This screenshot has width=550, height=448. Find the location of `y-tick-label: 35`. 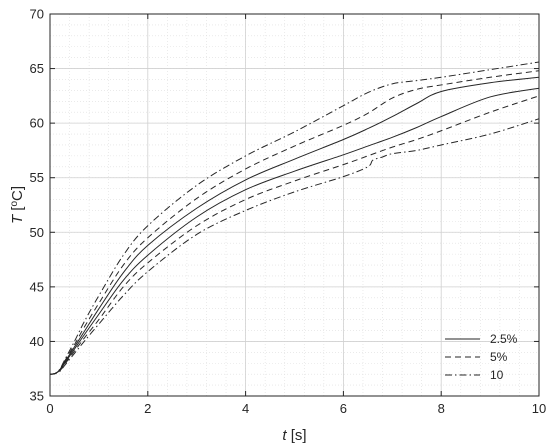

y-tick-label: 35 is located at coordinates (37, 396).